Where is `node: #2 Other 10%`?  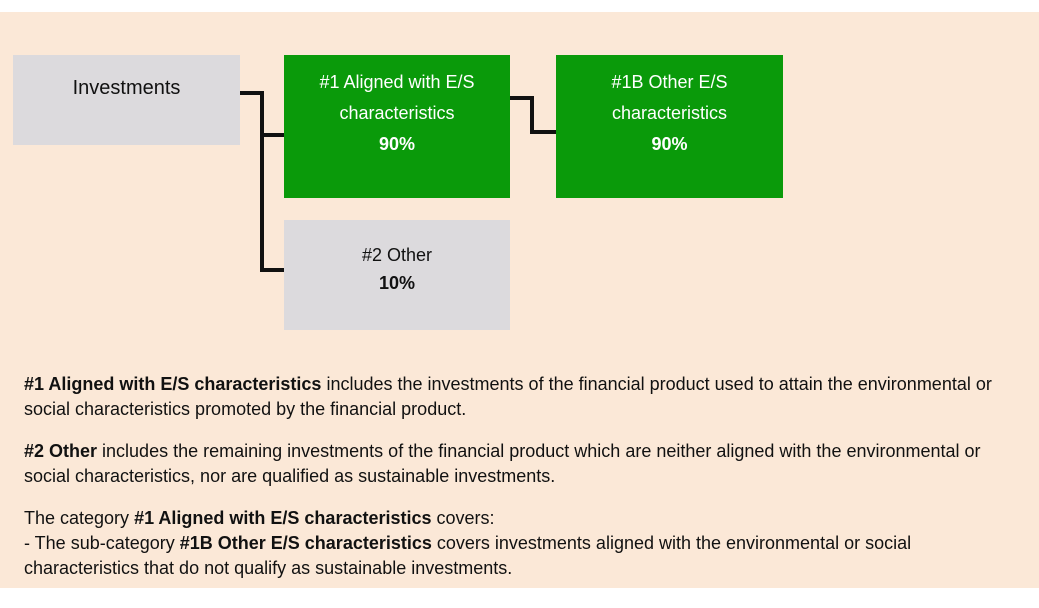 node: #2 Other 10% is located at coordinates (397, 275).